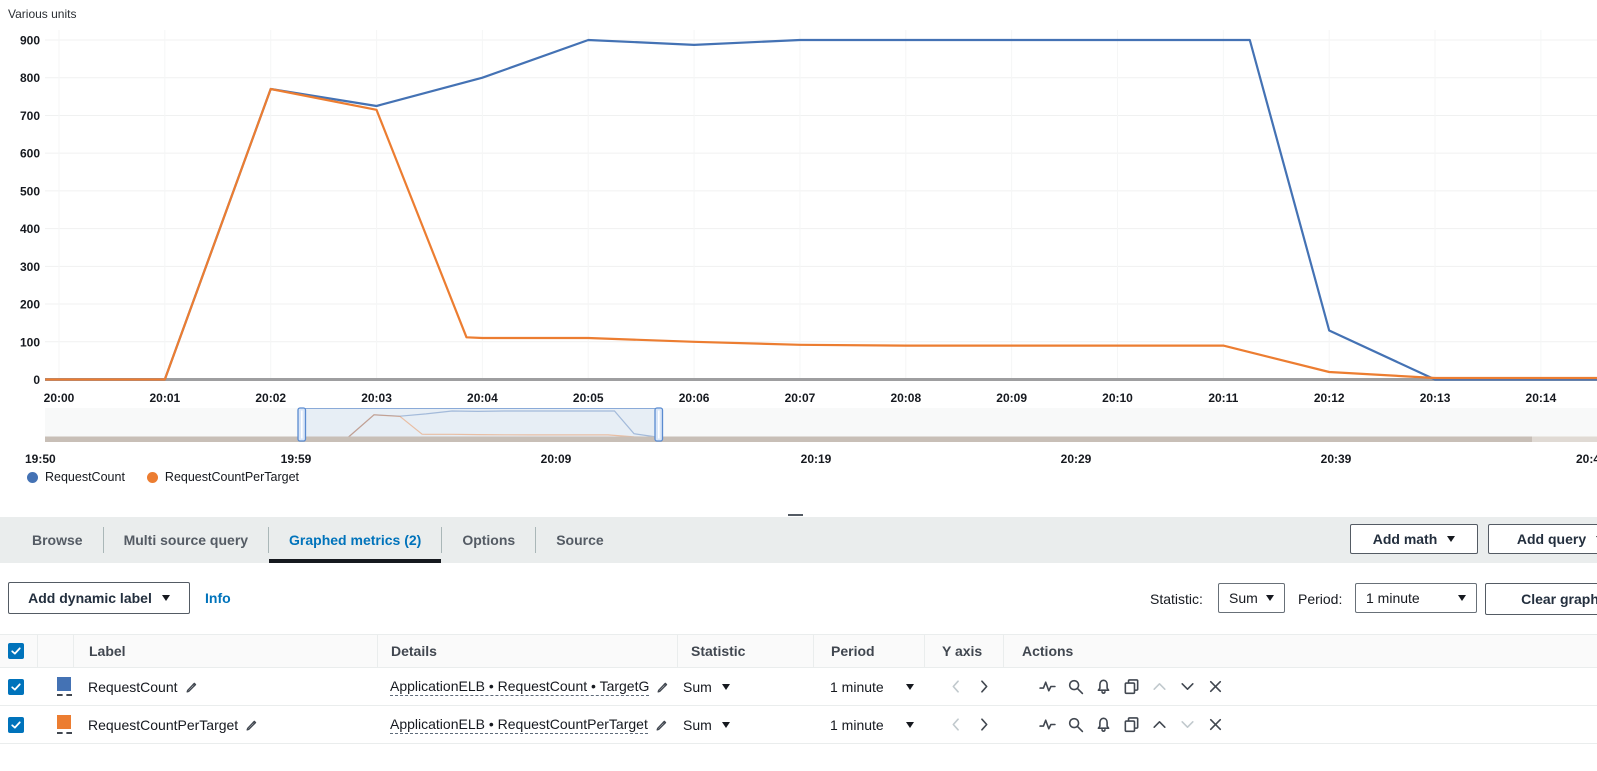 Image resolution: width=1597 pixels, height=771 pixels. I want to click on minimap-tick-label: 19:50, so click(40, 459).